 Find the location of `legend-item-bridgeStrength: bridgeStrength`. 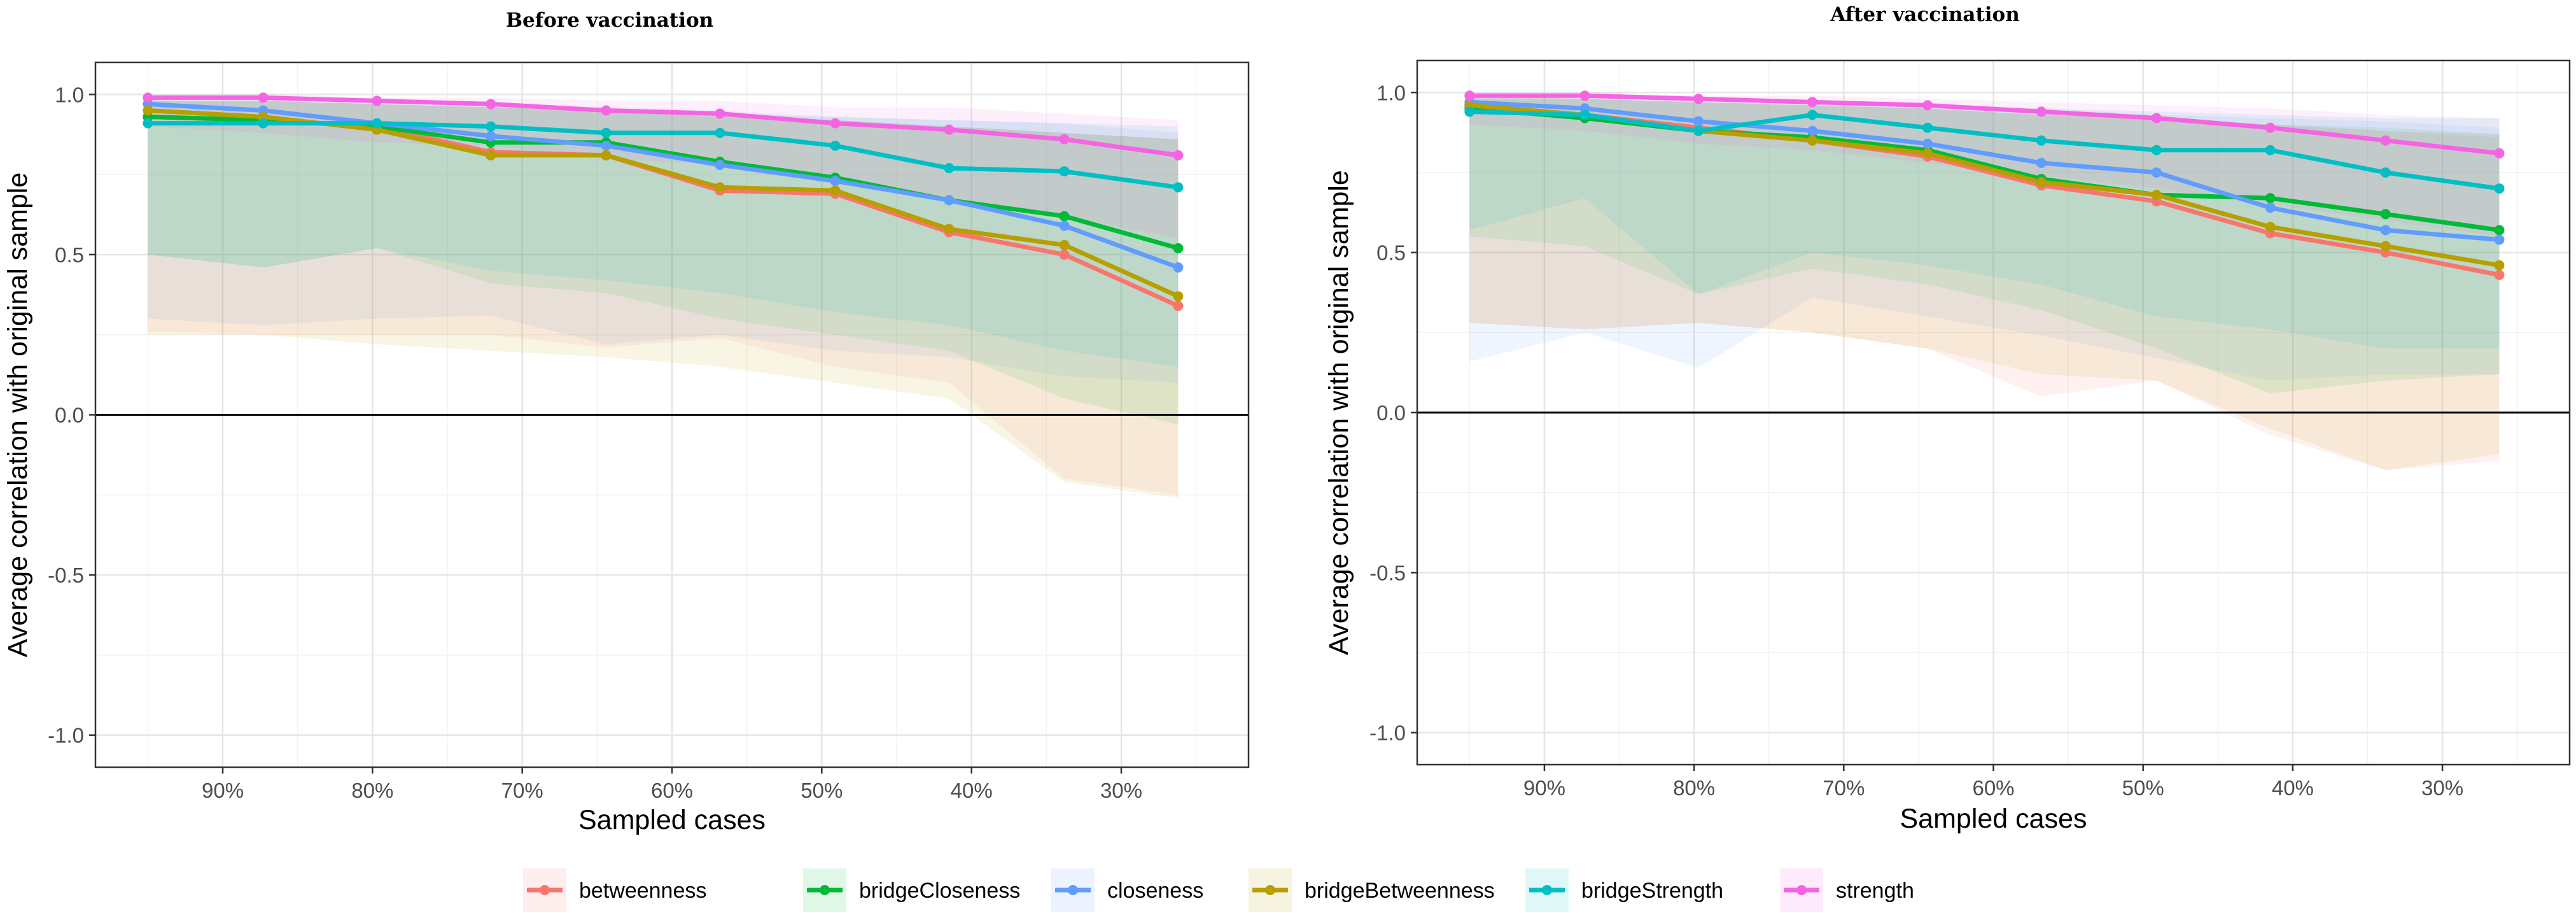

legend-item-bridgeStrength: bridgeStrength is located at coordinates (1624, 890).